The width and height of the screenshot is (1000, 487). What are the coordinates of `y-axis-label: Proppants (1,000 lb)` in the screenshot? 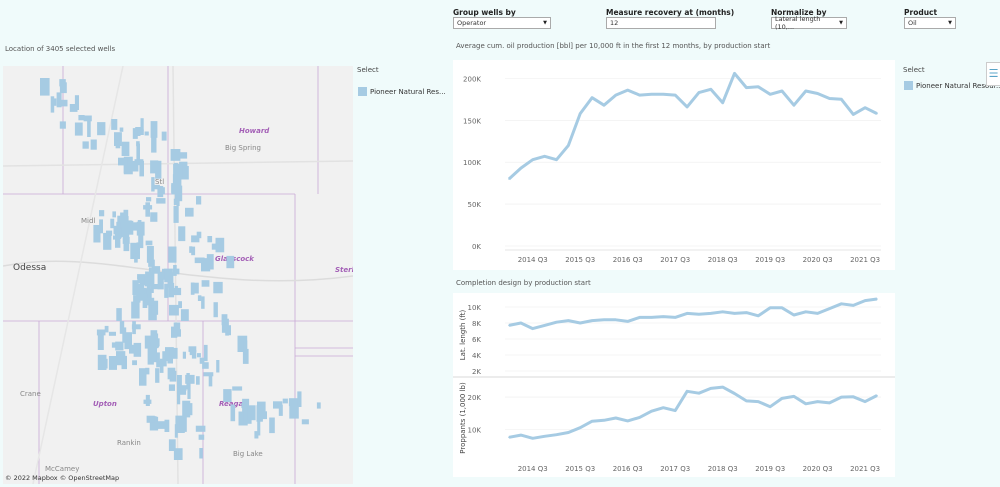 It's located at (463, 418).